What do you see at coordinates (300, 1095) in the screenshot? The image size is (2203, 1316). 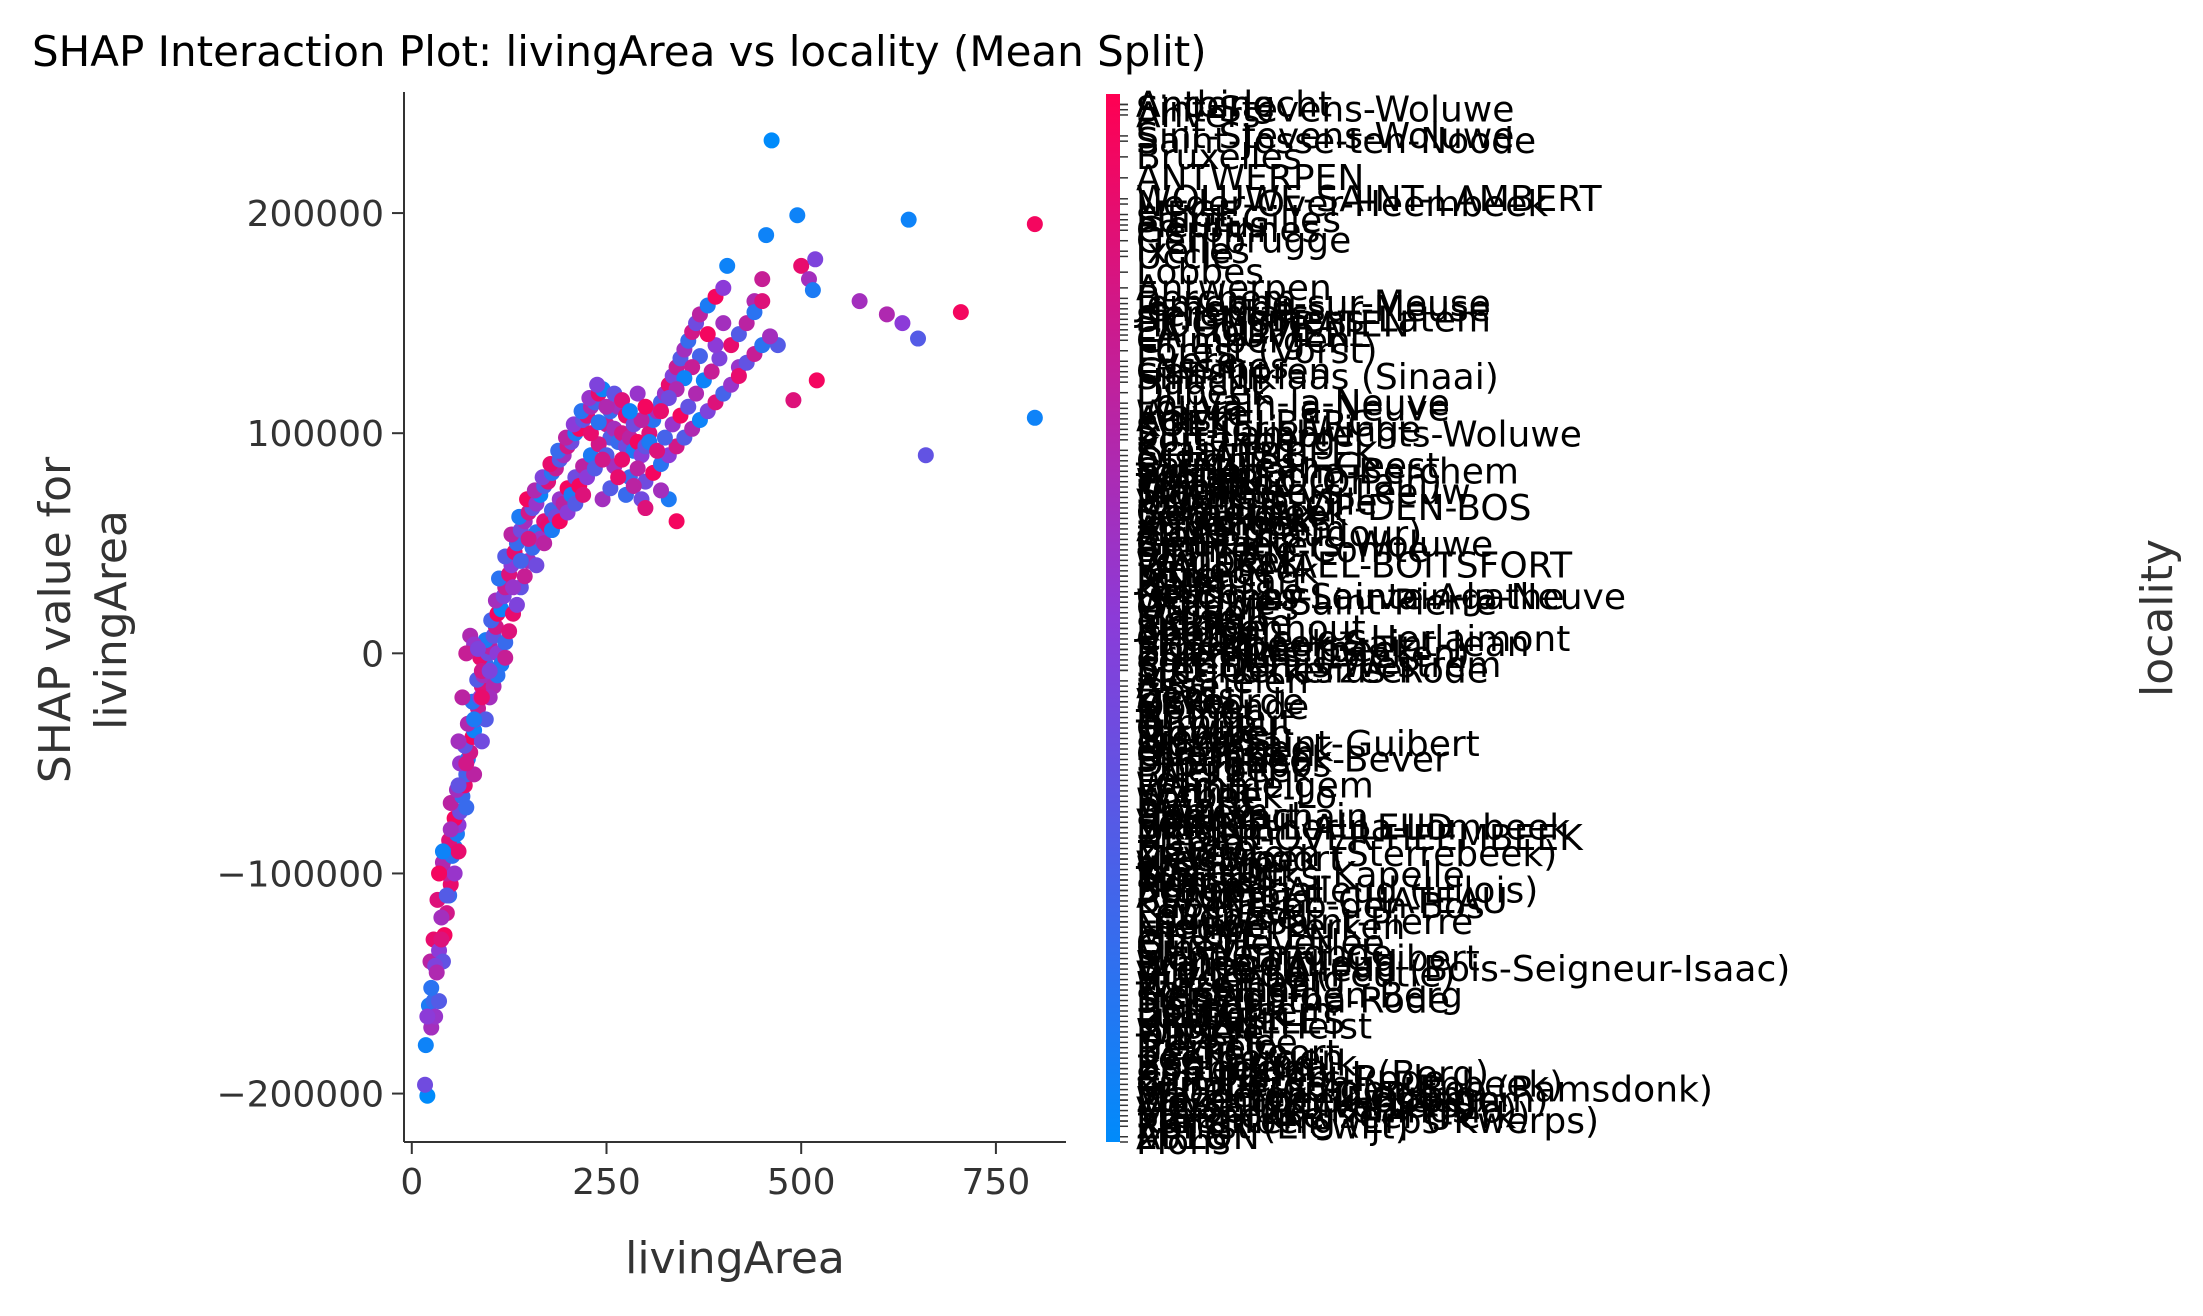 I see `y-tick-label: −200000` at bounding box center [300, 1095].